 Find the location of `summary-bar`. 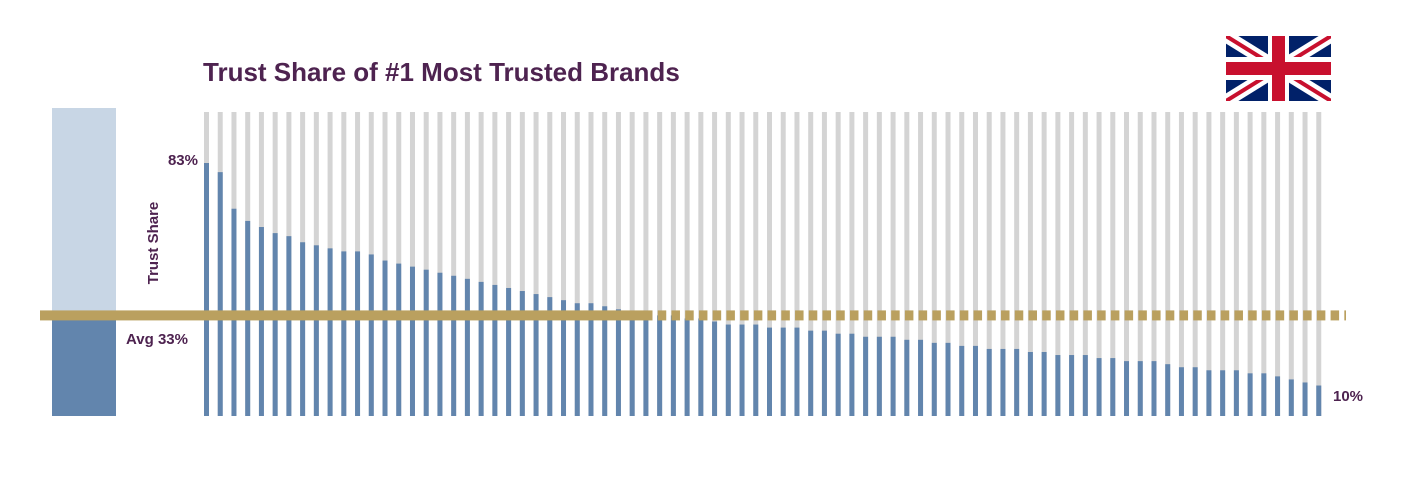

summary-bar is located at coordinates (84, 262).